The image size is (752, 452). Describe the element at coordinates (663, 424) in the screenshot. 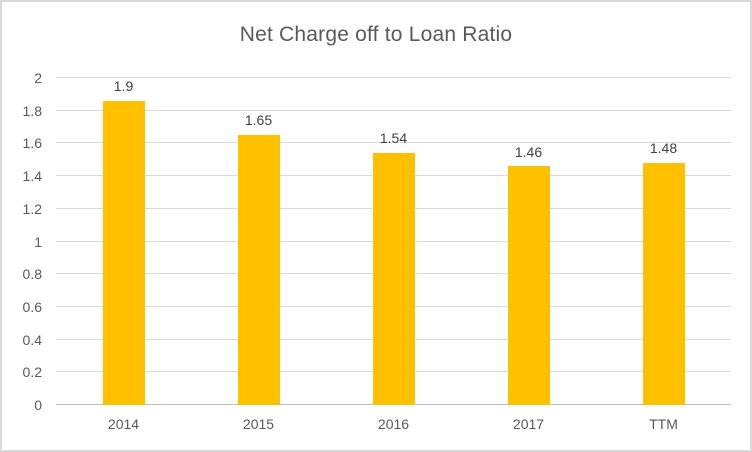

I see `x-axis-label: TTM` at that location.